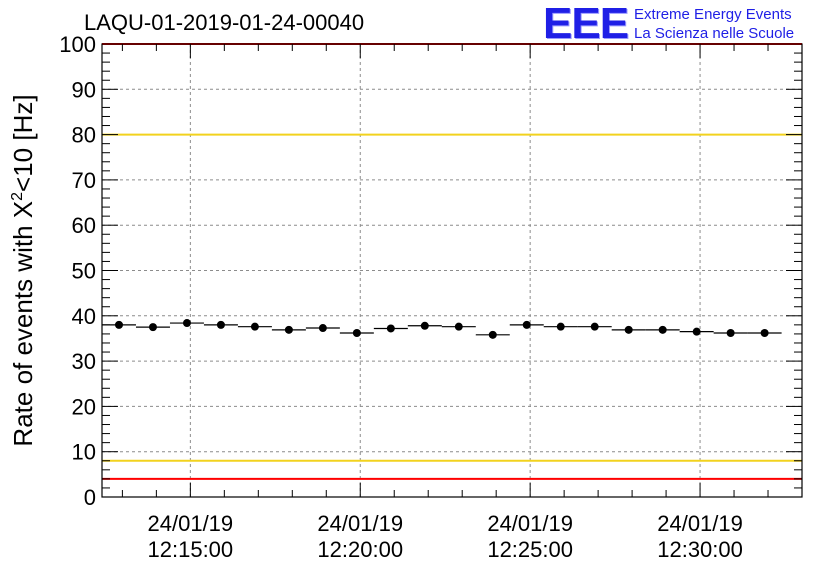 The height and width of the screenshot is (572, 836). What do you see at coordinates (84, 406) in the screenshot?
I see `y-tick-label: 20` at bounding box center [84, 406].